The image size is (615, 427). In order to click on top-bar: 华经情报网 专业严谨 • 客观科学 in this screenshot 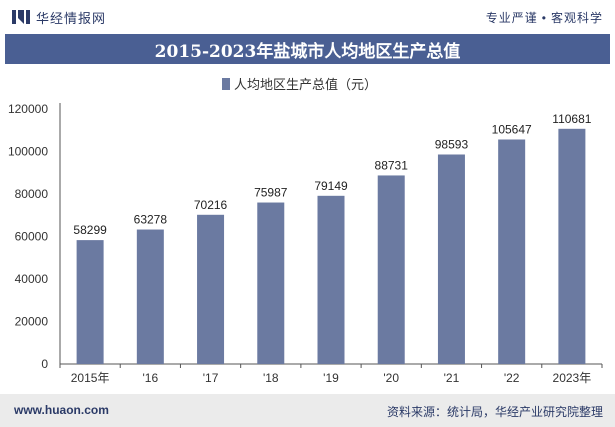, I will do `click(307, 17)`.